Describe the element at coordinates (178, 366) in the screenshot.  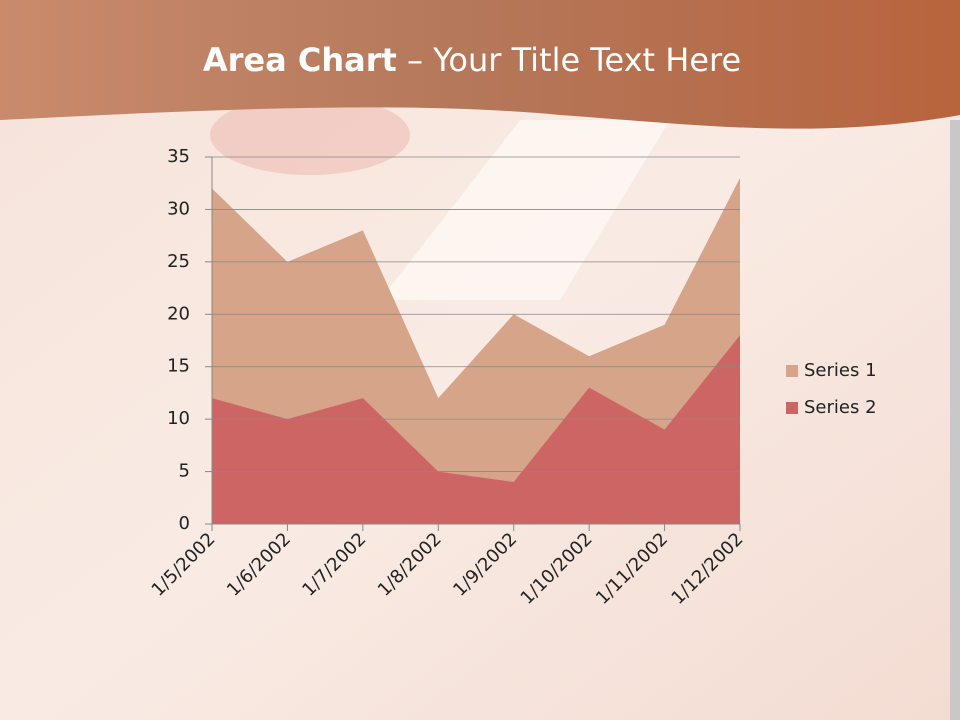
I see `y-tick-label: 15` at that location.